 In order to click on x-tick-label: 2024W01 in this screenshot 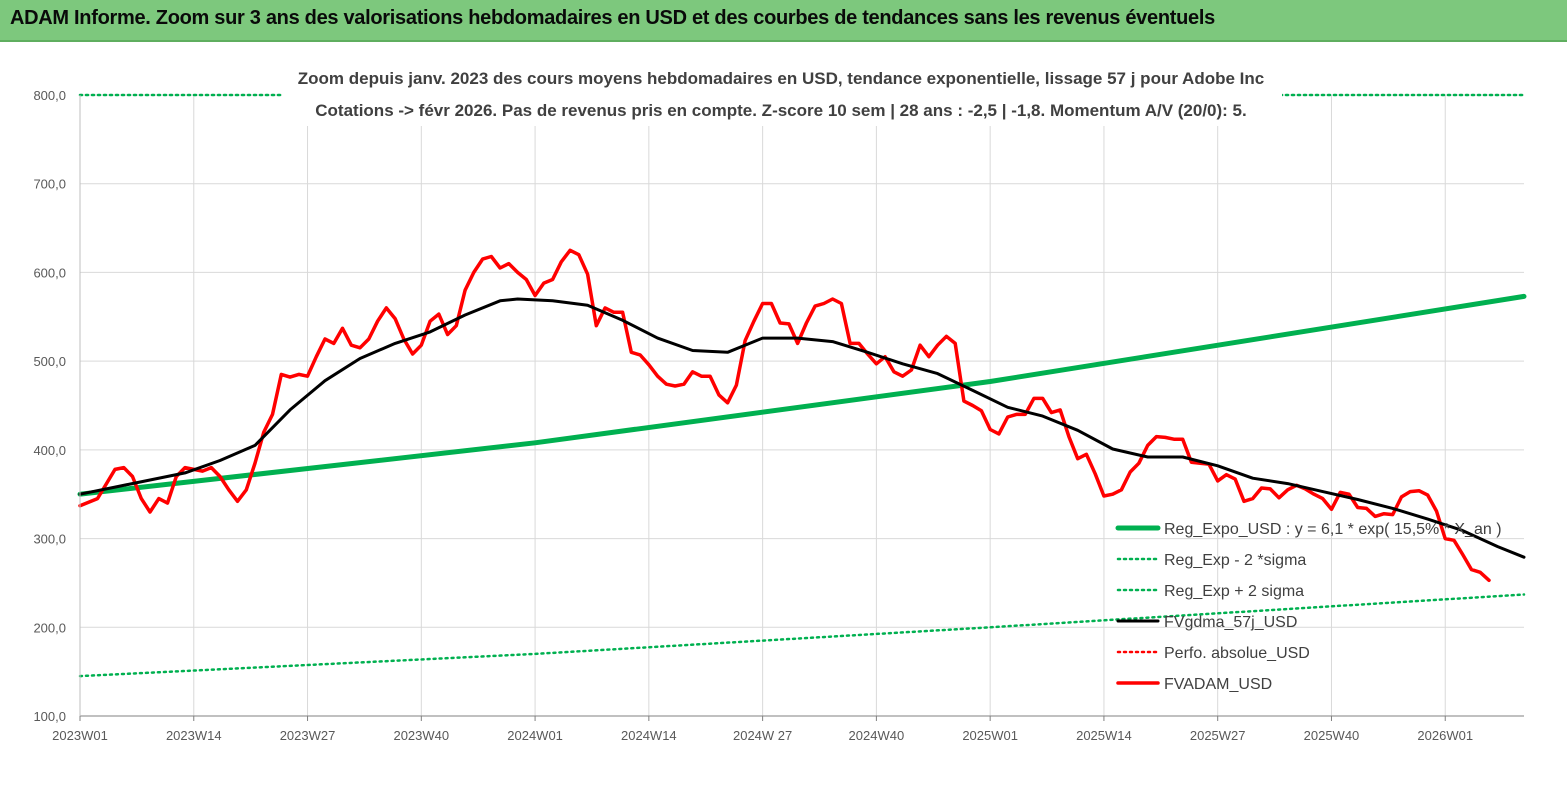, I will do `click(535, 735)`.